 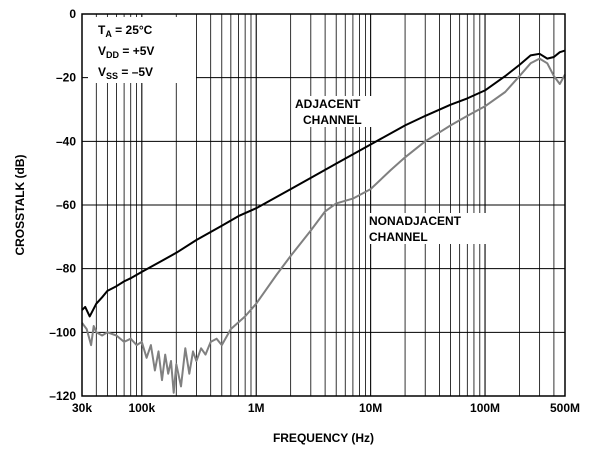 I want to click on x-axis-label: FREQUENCY (Hz), so click(x=323, y=438).